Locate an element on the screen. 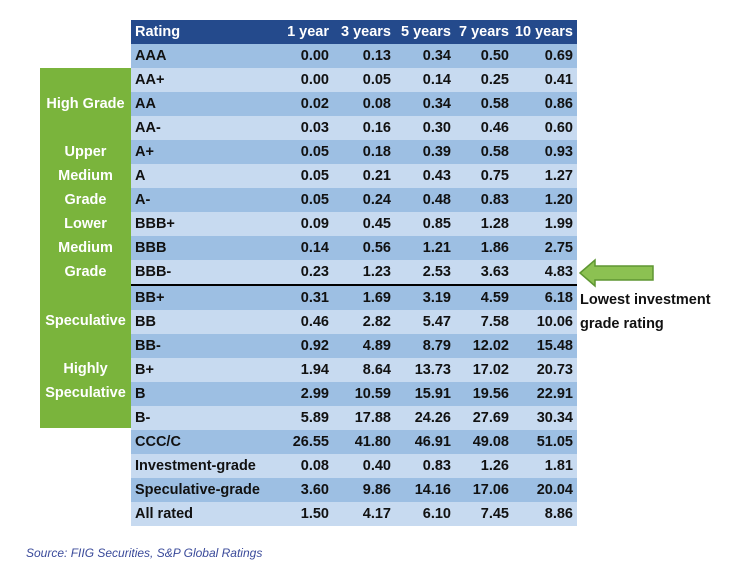 This screenshot has width=741, height=573. value-cell: 0.41 is located at coordinates (558, 80).